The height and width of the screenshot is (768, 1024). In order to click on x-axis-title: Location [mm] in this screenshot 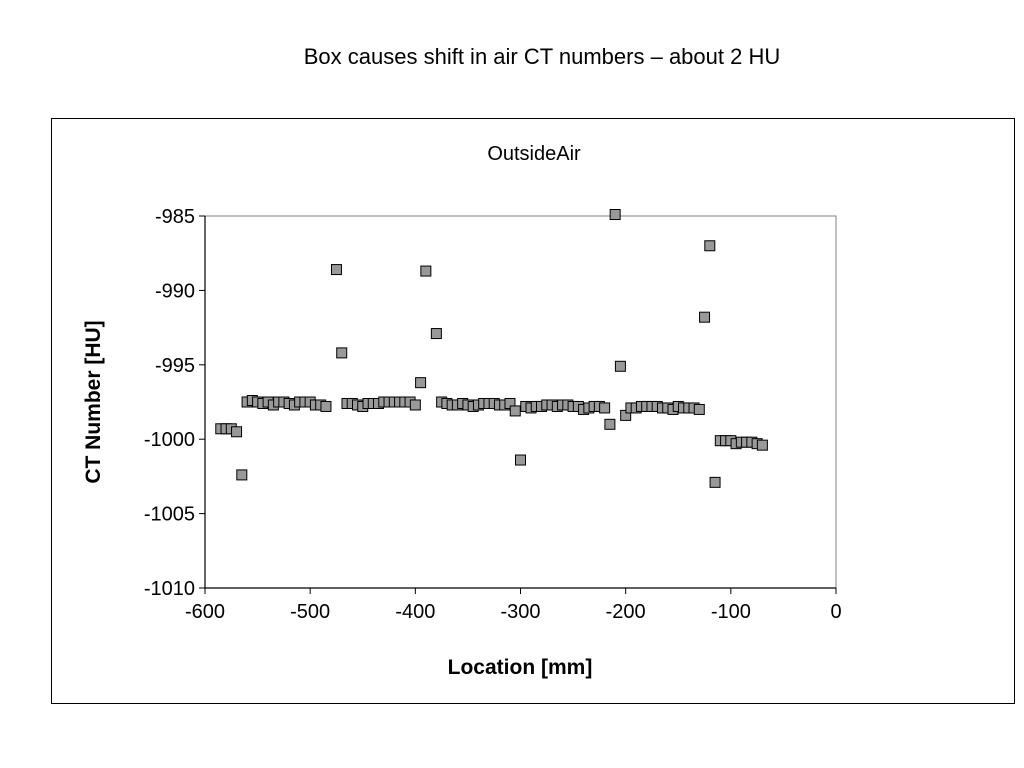, I will do `click(520, 667)`.